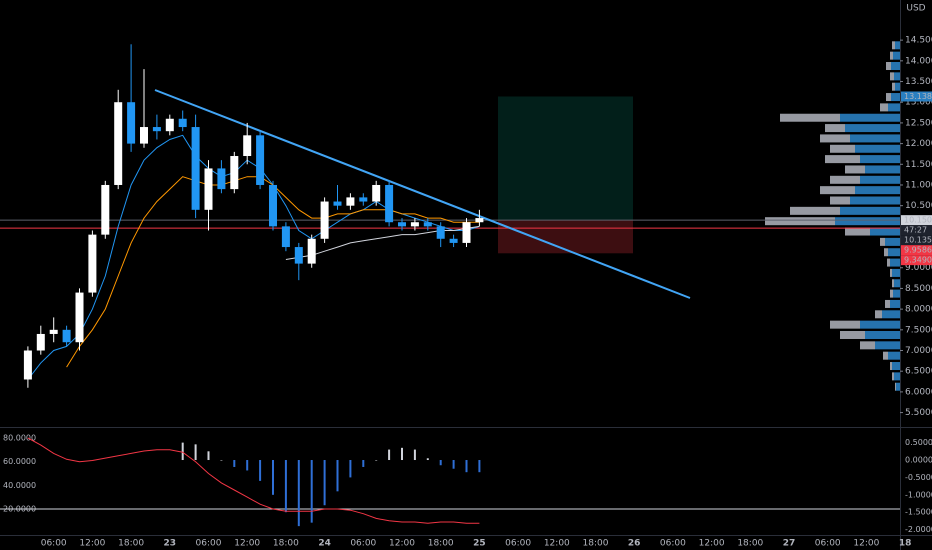 The height and width of the screenshot is (550, 932). I want to click on y-tick-label: 7.5000, so click(918, 330).